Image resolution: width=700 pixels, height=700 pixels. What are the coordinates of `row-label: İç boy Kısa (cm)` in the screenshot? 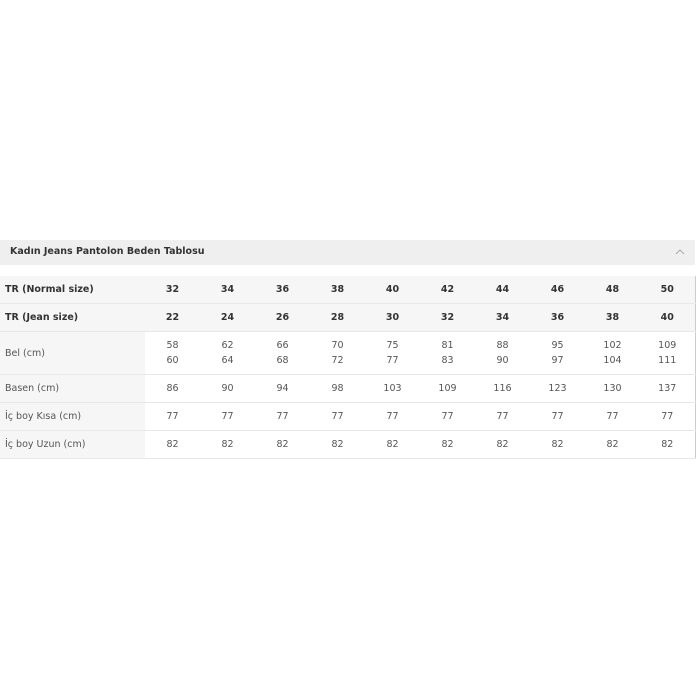 It's located at (72, 416).